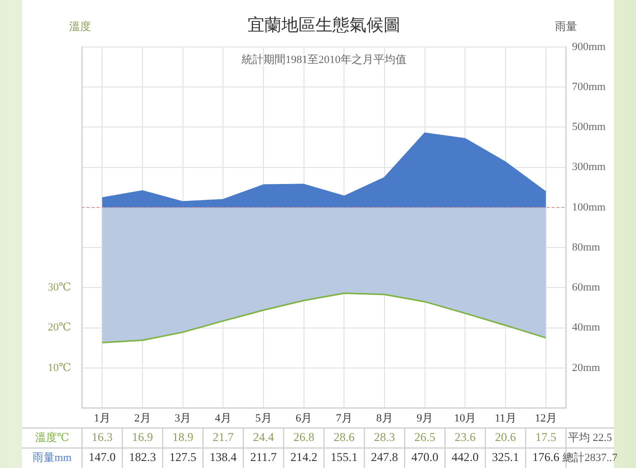  What do you see at coordinates (142, 457) in the screenshot?
I see `data-label: 182.3` at bounding box center [142, 457].